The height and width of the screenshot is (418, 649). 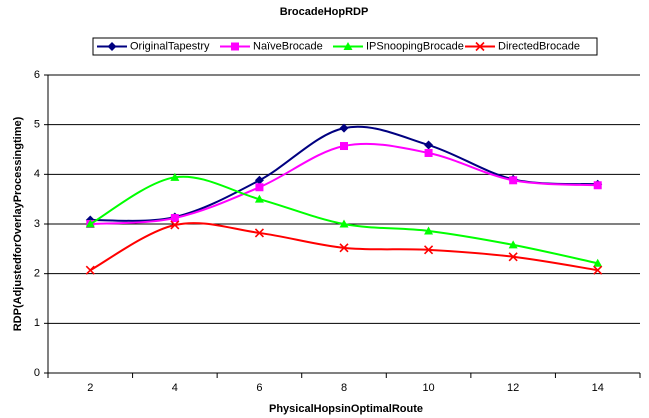 I want to click on x-axis-label: PhysicalHopsinOptimalRoute, so click(x=346, y=409).